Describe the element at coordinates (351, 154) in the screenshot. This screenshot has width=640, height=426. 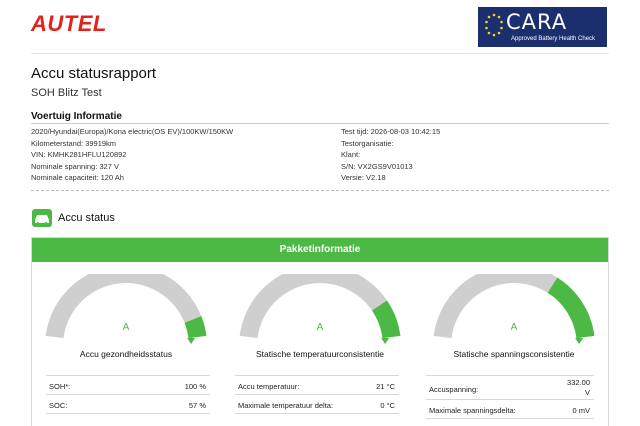
I see `customer: Klant:` at that location.